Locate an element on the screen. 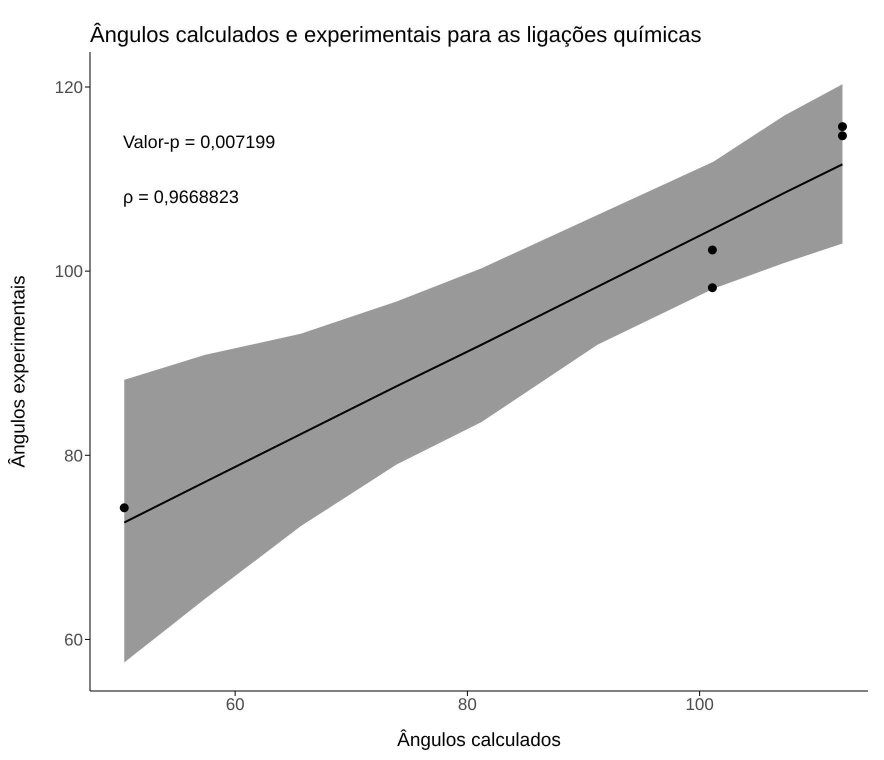  x-axis-title: Ângulos calculados is located at coordinates (479, 740).